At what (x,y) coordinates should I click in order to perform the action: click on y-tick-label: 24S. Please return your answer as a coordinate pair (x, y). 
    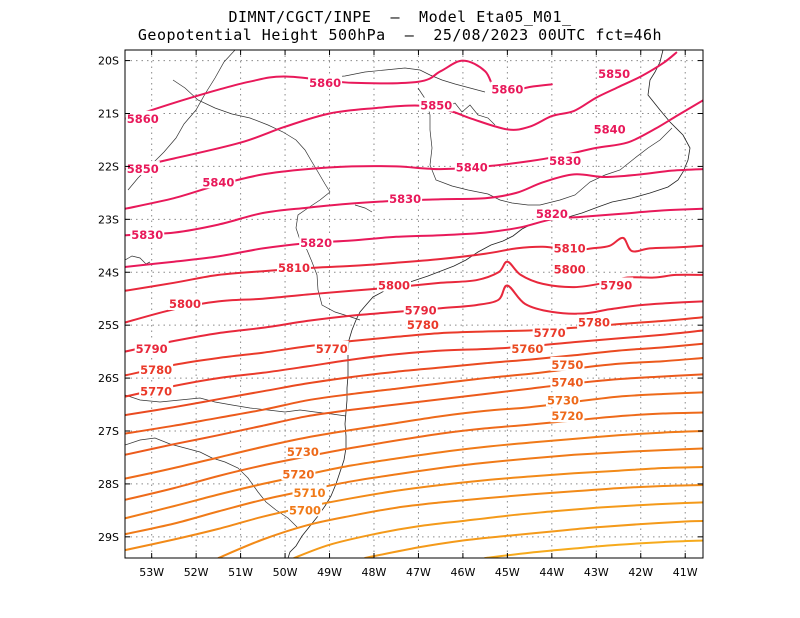
    Looking at the image, I should click on (108, 272).